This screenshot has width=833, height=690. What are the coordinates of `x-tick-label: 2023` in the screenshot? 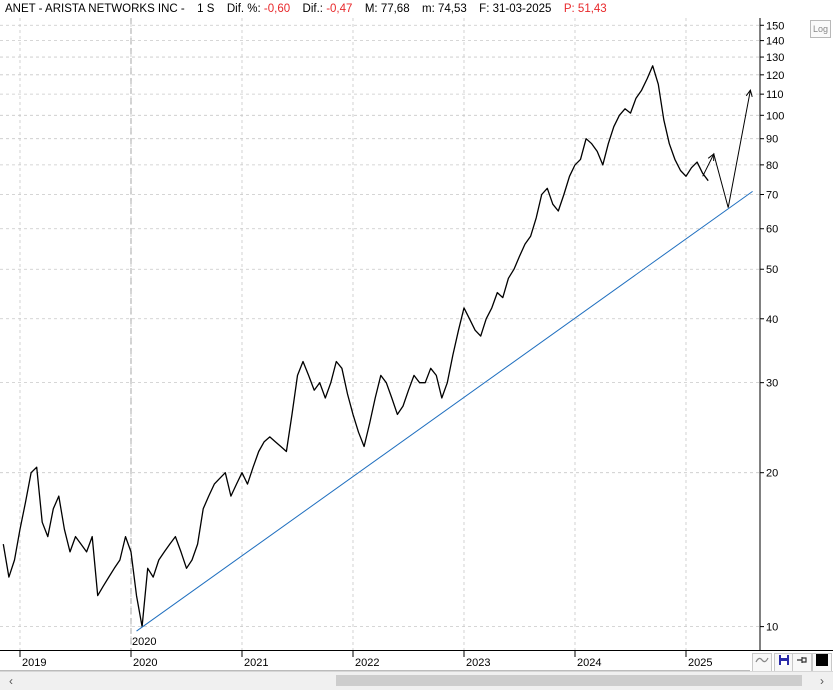 It's located at (478, 663).